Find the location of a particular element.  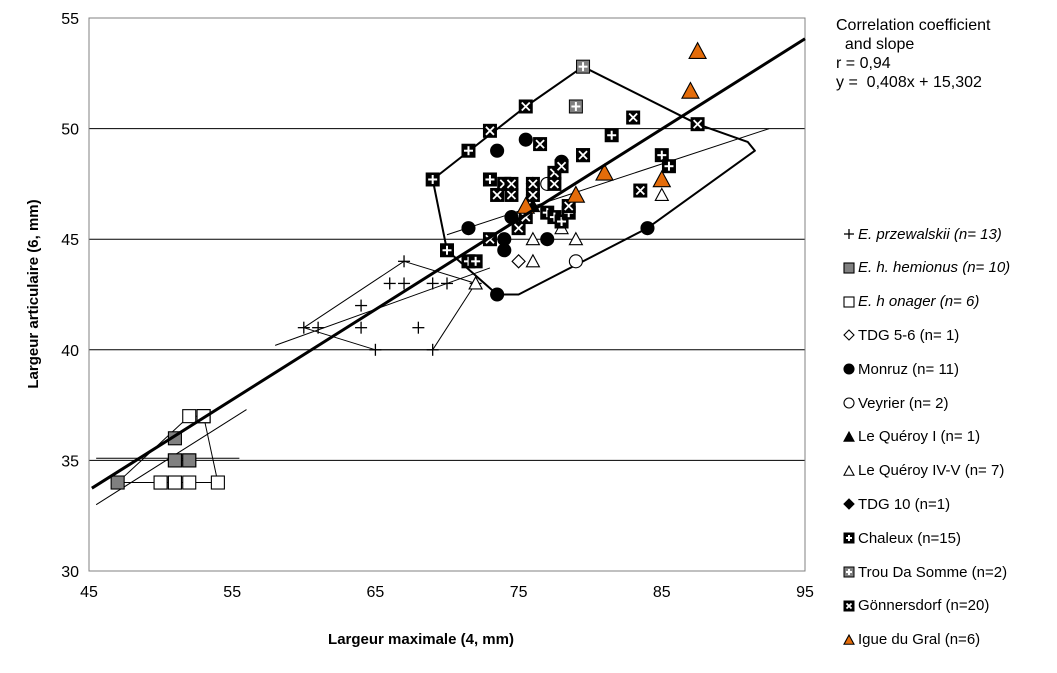

x-tick-label: 65 is located at coordinates (376, 592).